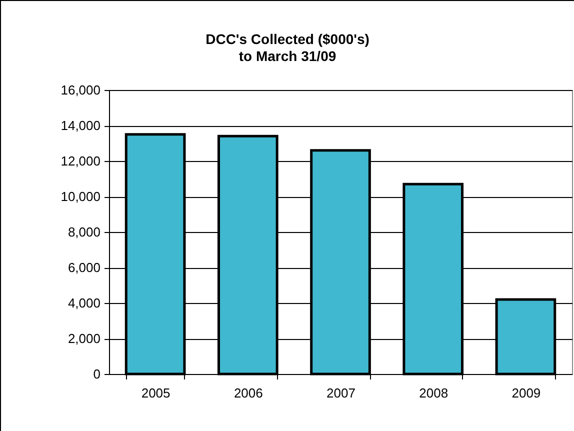 The width and height of the screenshot is (574, 431). Describe the element at coordinates (288, 47) in the screenshot. I see `chart-title: DCC's Collected ($000's) to March 31/09` at that location.